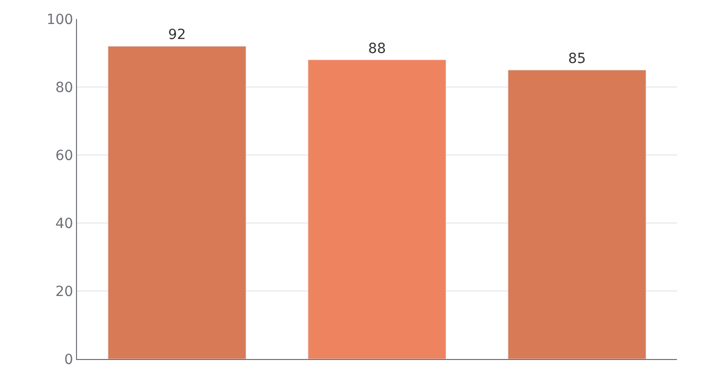 This screenshot has width=720, height=380. Describe the element at coordinates (69, 360) in the screenshot. I see `y-tick-label: 0` at that location.